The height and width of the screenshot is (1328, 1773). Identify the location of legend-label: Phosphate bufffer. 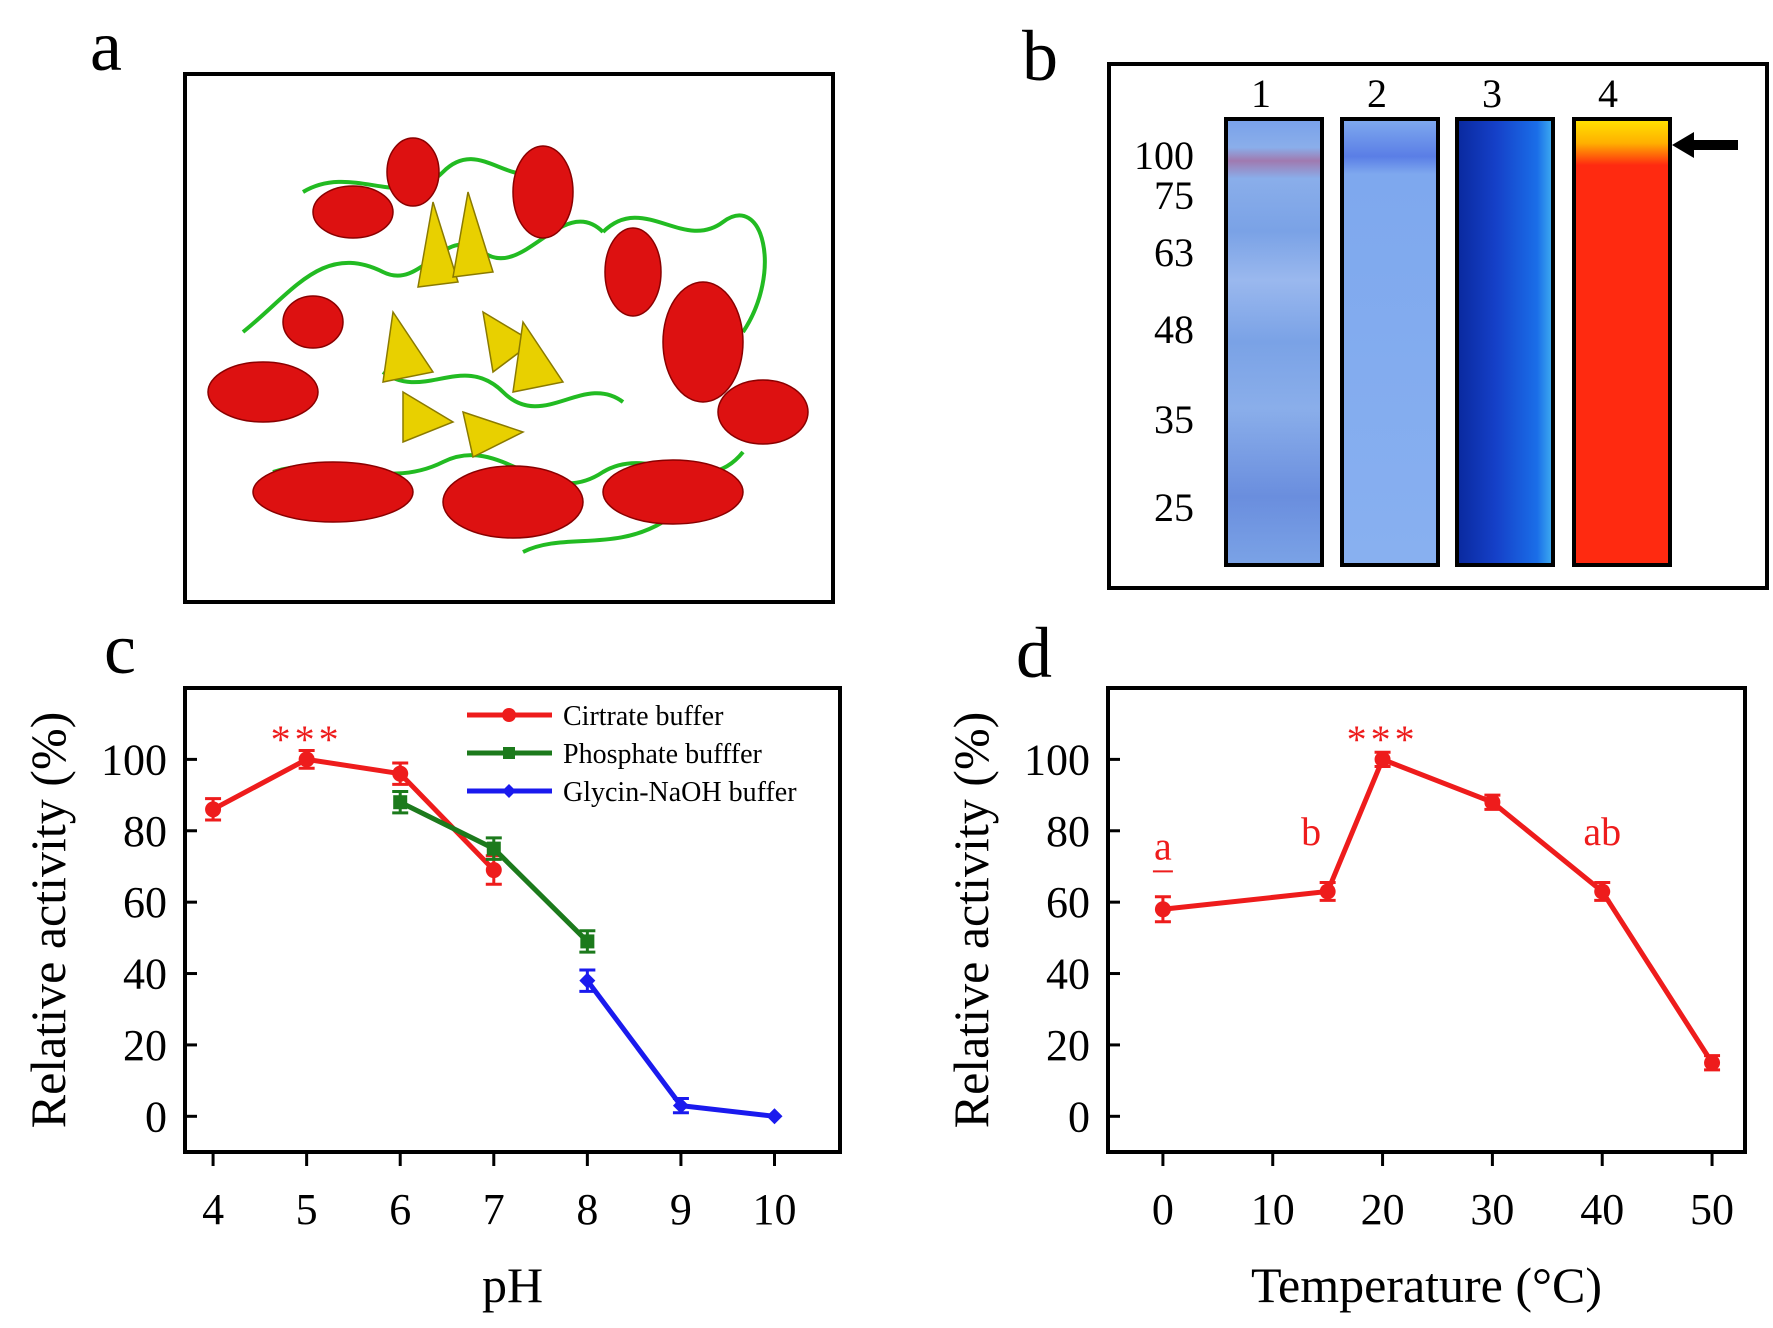
(662, 754).